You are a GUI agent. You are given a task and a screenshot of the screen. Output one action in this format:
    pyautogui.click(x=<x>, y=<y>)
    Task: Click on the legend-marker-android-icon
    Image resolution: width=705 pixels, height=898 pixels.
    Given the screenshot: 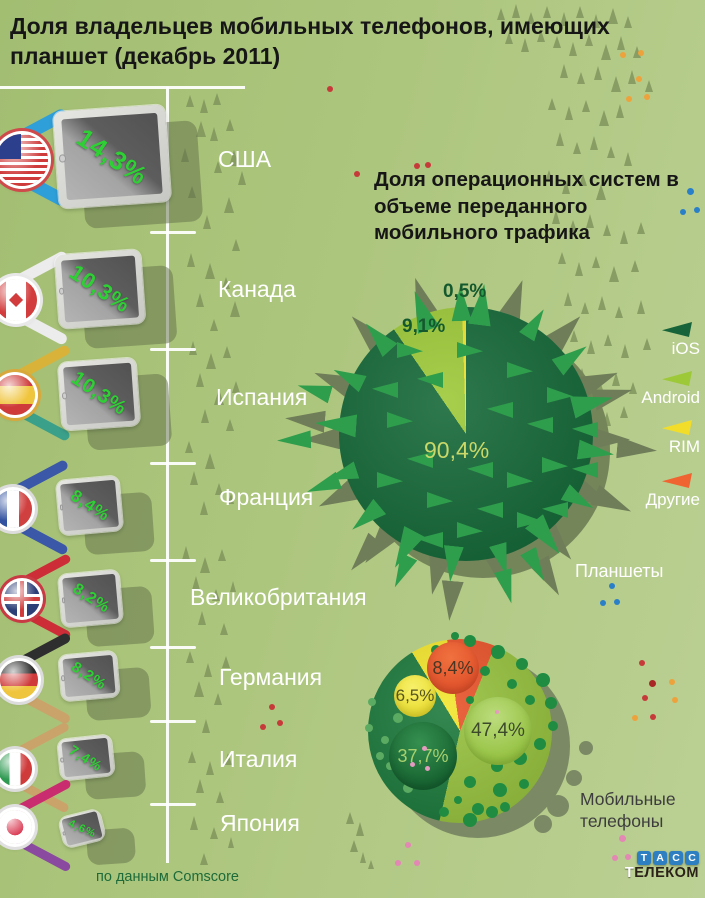 What is the action you would take?
    pyautogui.click(x=677, y=378)
    